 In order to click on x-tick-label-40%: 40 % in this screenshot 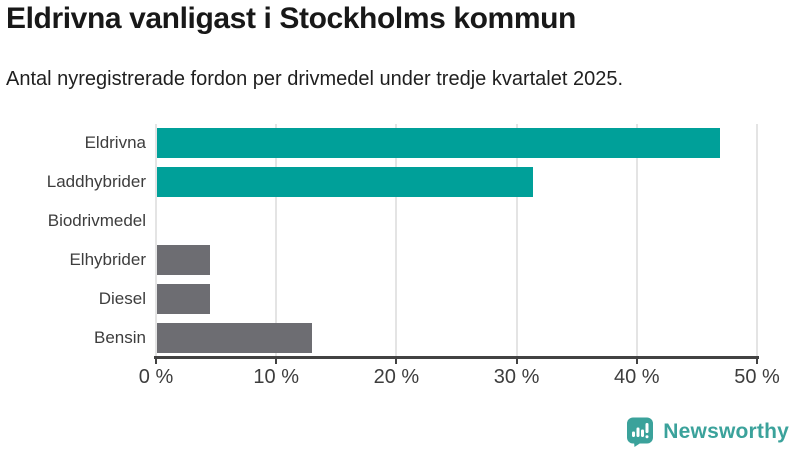, I will do `click(637, 377)`.